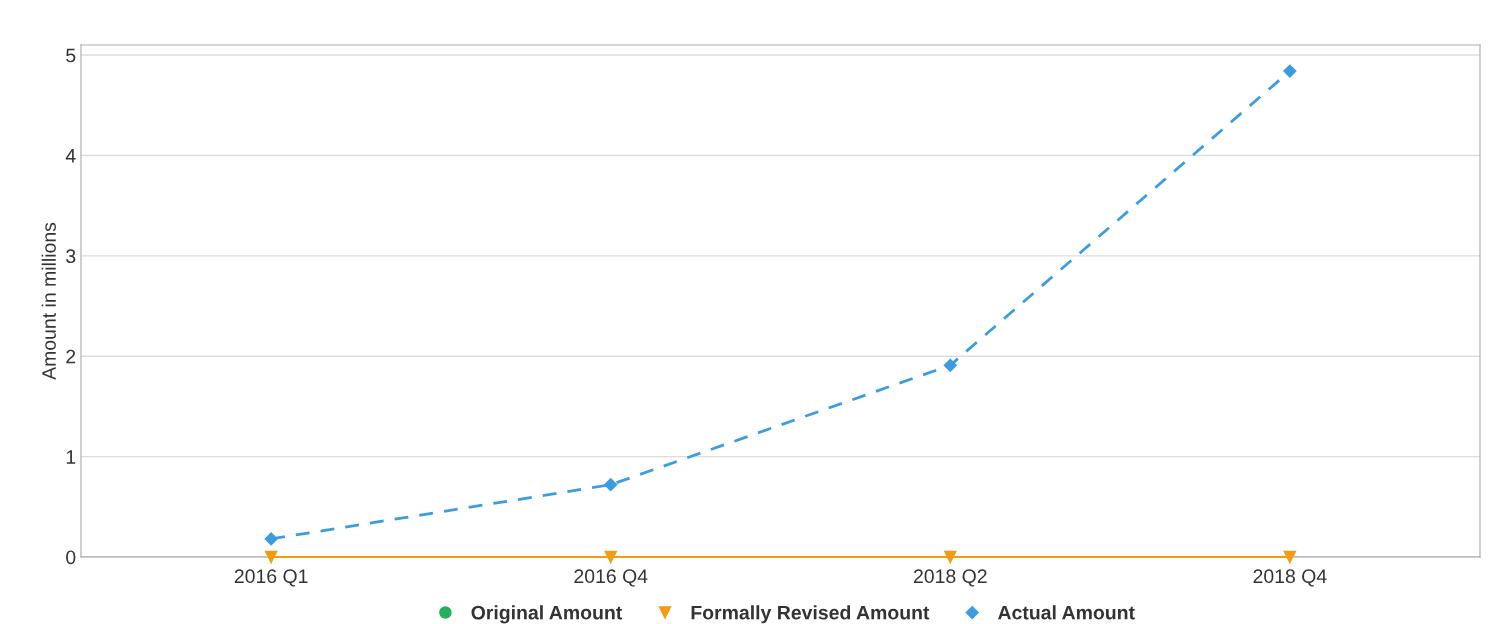  Describe the element at coordinates (1066, 612) in the screenshot. I see `legend-label: Actual Amount` at that location.